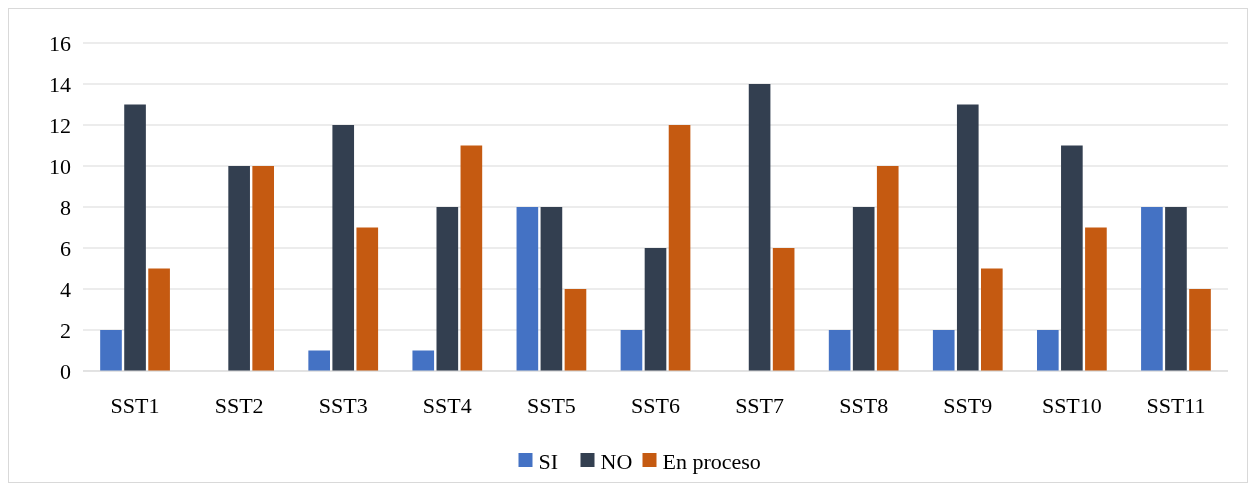 Image resolution: width=1256 pixels, height=491 pixels. Describe the element at coordinates (616, 461) in the screenshot. I see `legend-label: NO` at that location.